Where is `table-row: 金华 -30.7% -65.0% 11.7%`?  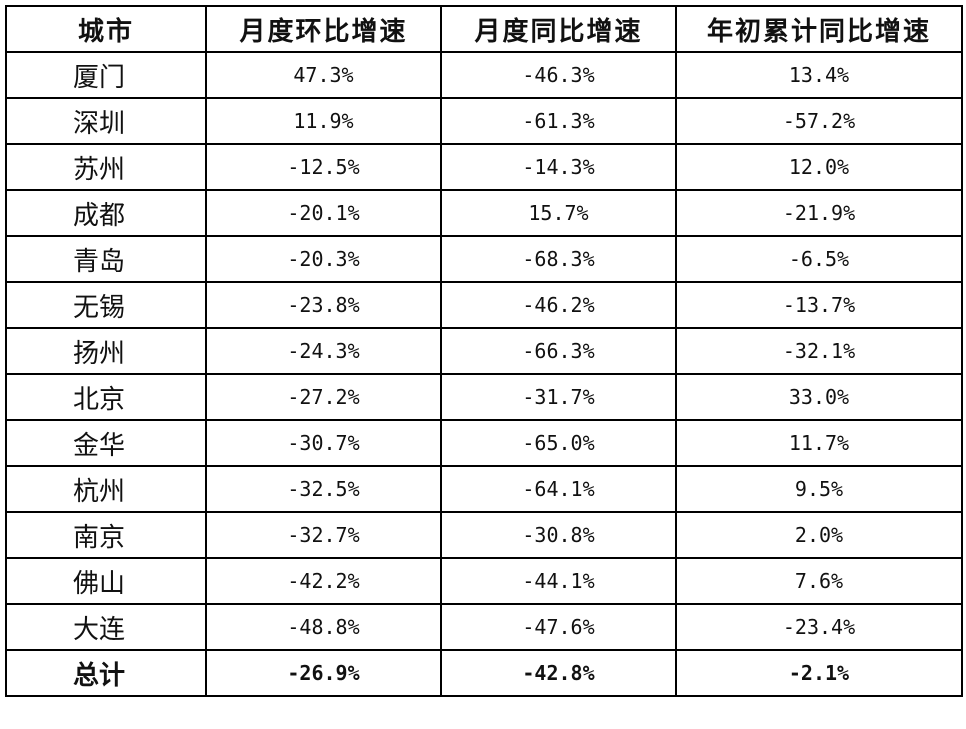 table-row: 金华 -30.7% -65.0% 11.7% is located at coordinates (484, 443).